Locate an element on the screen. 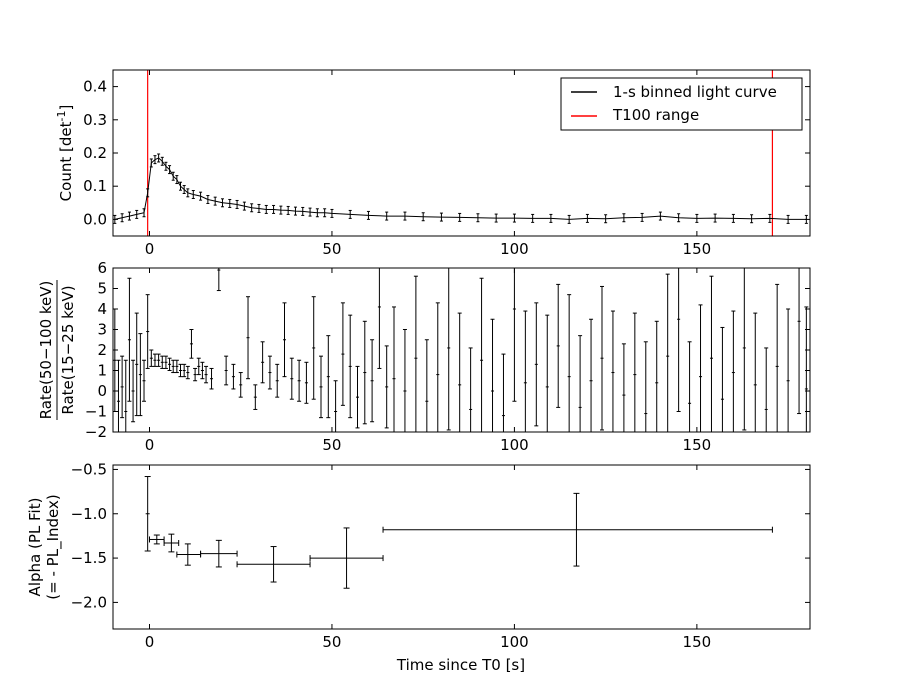 This screenshot has height=700, width=900. y-tick-label: 4 is located at coordinates (102, 309).